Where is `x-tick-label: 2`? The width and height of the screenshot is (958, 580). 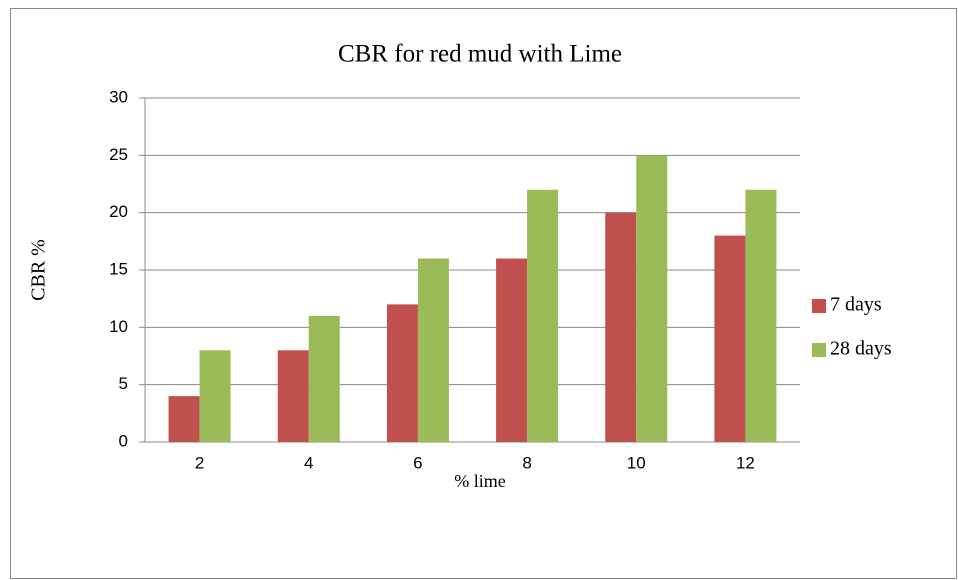 x-tick-label: 2 is located at coordinates (199, 462).